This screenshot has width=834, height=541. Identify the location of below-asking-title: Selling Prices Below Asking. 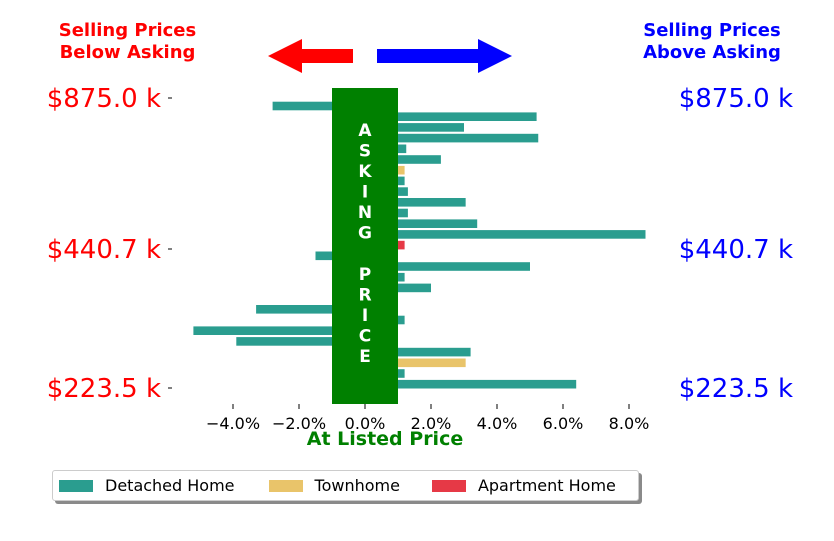
(127, 42).